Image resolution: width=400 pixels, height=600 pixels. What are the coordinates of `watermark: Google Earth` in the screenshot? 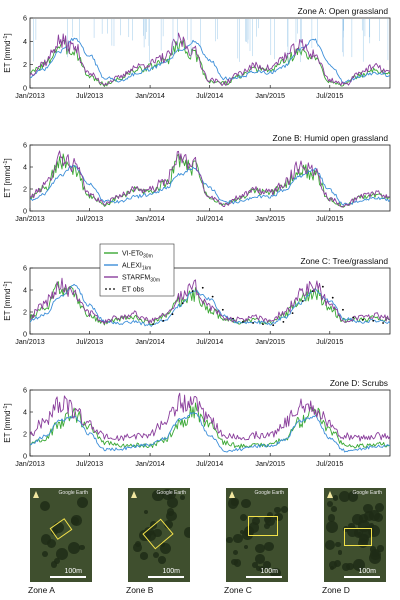 It's located at (269, 493).